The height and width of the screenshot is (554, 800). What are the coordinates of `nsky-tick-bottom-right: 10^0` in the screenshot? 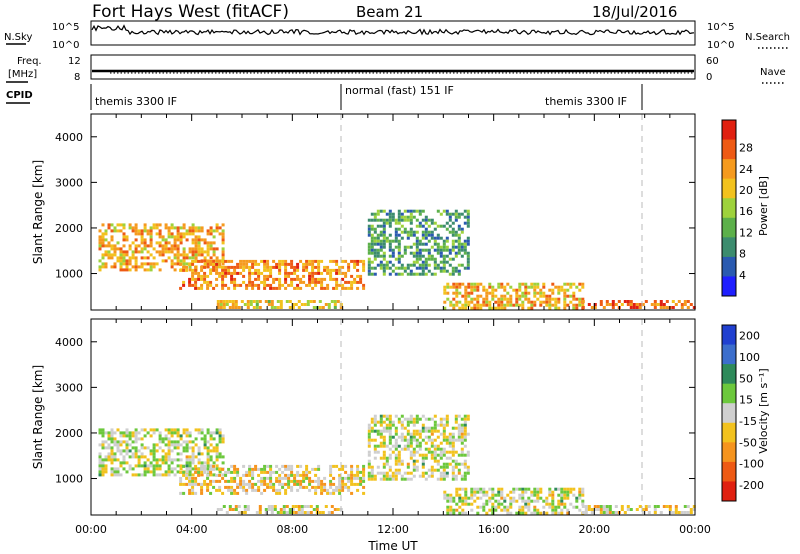 It's located at (720, 45).